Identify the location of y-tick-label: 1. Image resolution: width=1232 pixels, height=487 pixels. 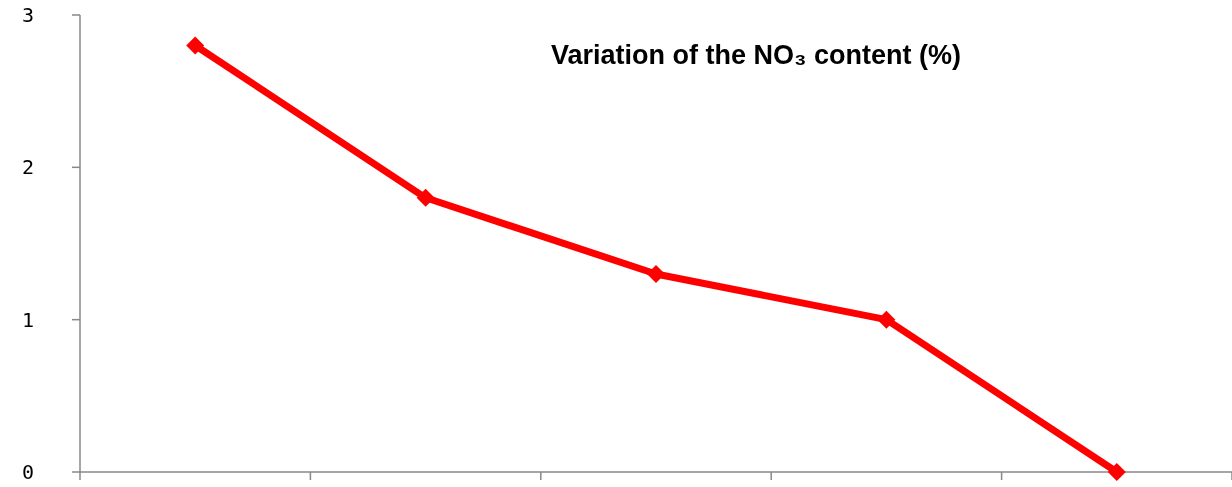
(28, 319).